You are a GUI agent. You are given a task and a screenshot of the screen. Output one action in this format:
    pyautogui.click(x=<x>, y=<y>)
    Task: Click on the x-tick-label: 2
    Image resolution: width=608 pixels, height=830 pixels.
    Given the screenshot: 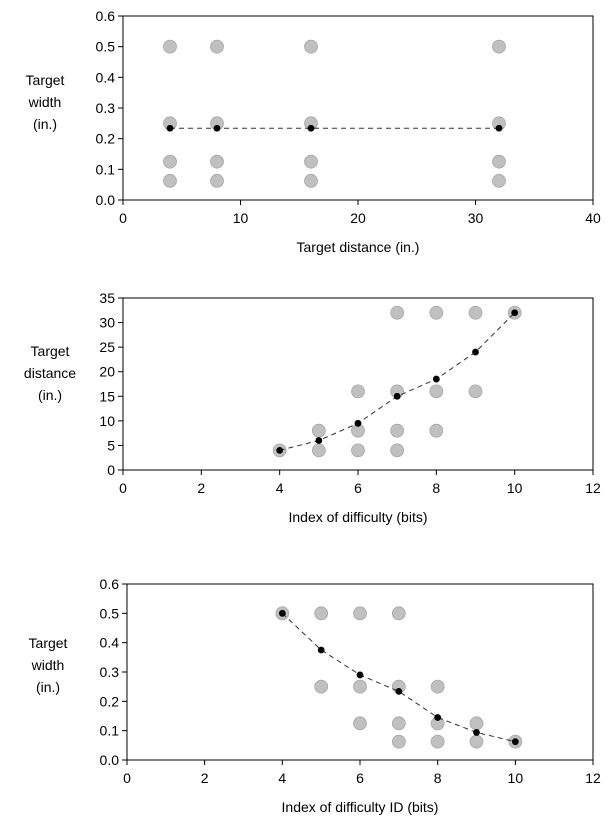 What is the action you would take?
    pyautogui.click(x=201, y=488)
    